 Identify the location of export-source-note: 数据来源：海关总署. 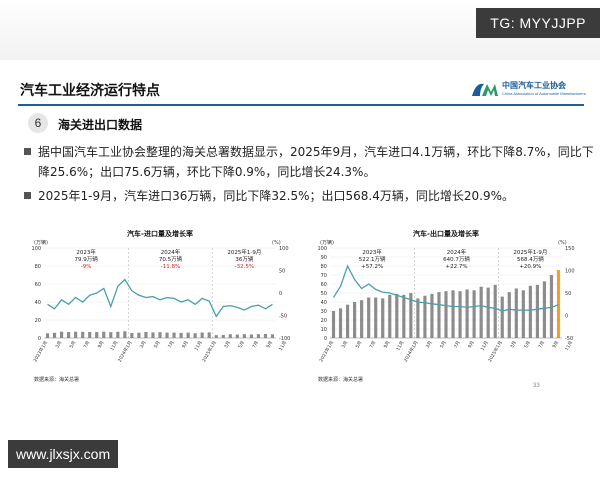
(341, 380).